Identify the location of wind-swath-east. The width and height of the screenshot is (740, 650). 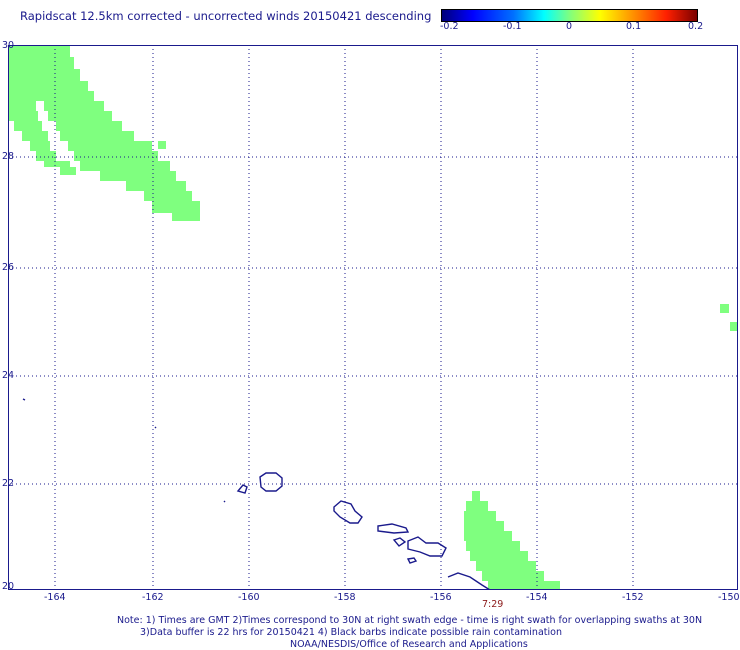
(729, 317).